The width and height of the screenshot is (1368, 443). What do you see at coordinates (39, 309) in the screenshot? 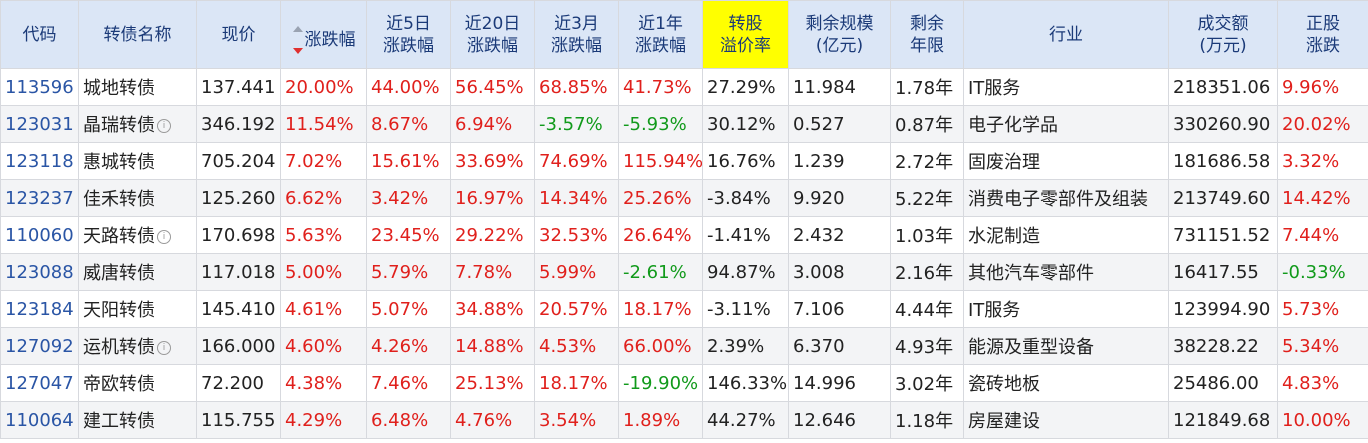
I see `bond-code-link: 123184` at bounding box center [39, 309].